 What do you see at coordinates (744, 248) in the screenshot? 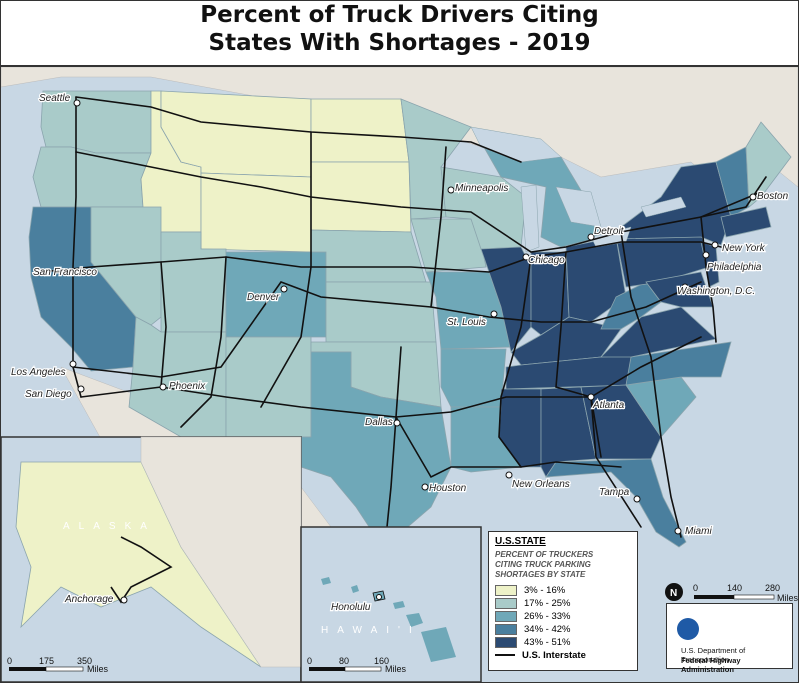
I see `city-label: New York` at bounding box center [744, 248].